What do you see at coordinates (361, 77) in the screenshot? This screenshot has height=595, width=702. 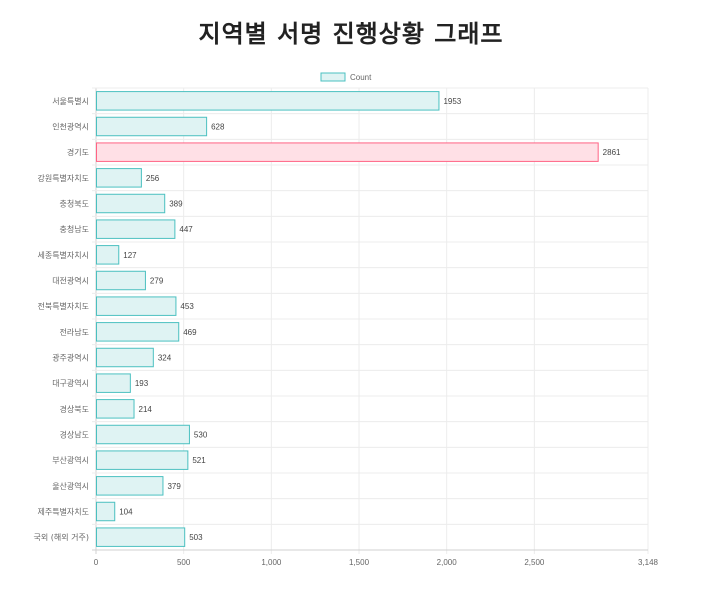 I see `legend-label: Count` at bounding box center [361, 77].